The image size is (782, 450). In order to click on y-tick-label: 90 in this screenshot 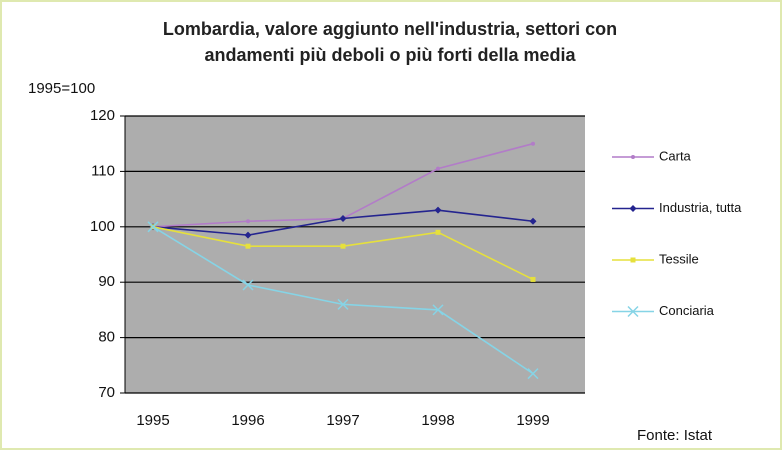, I will do `click(106, 281)`.